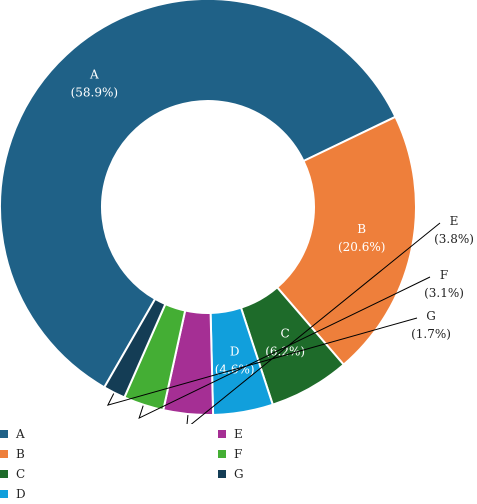 Image resolution: width=477 pixels, height=504 pixels. I want to click on legend-item-g: G, so click(231, 474).